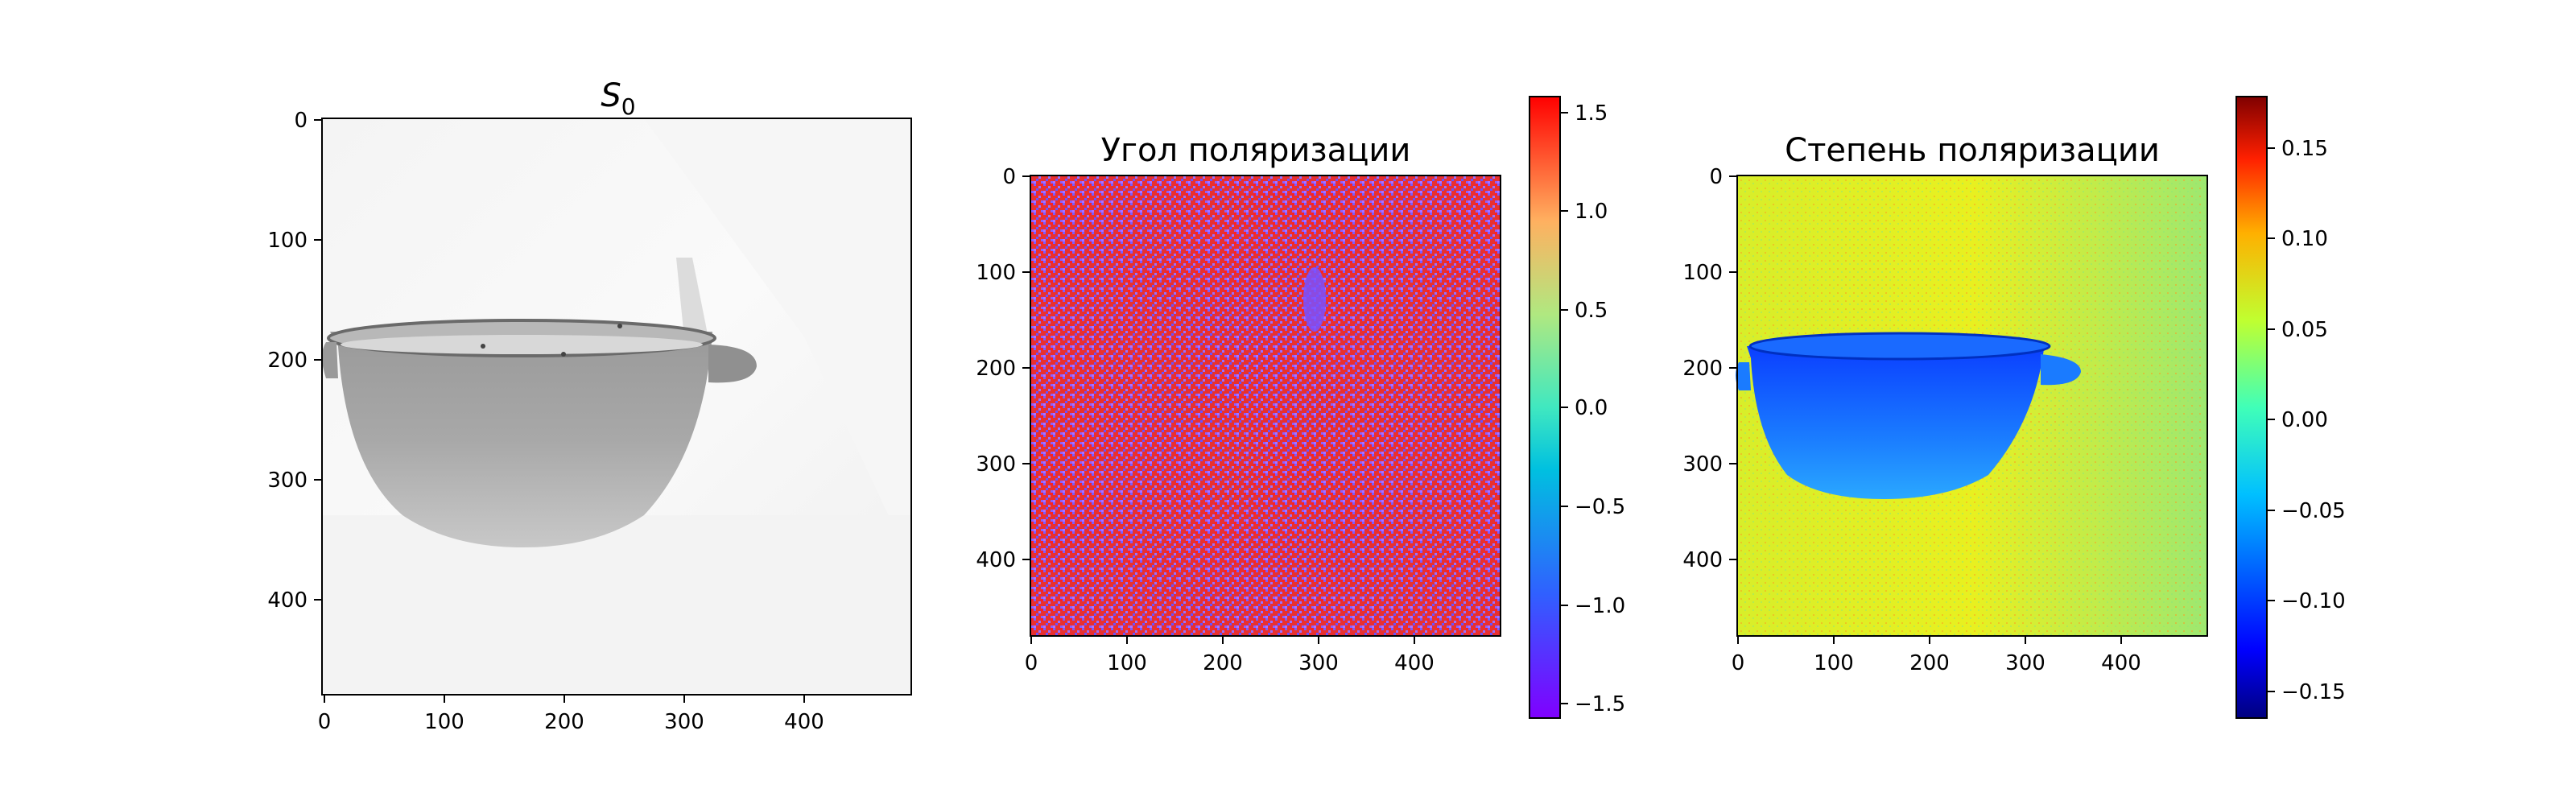 The width and height of the screenshot is (2576, 805). What do you see at coordinates (1127, 663) in the screenshot?
I see `angle-xtick-label: 100` at bounding box center [1127, 663].